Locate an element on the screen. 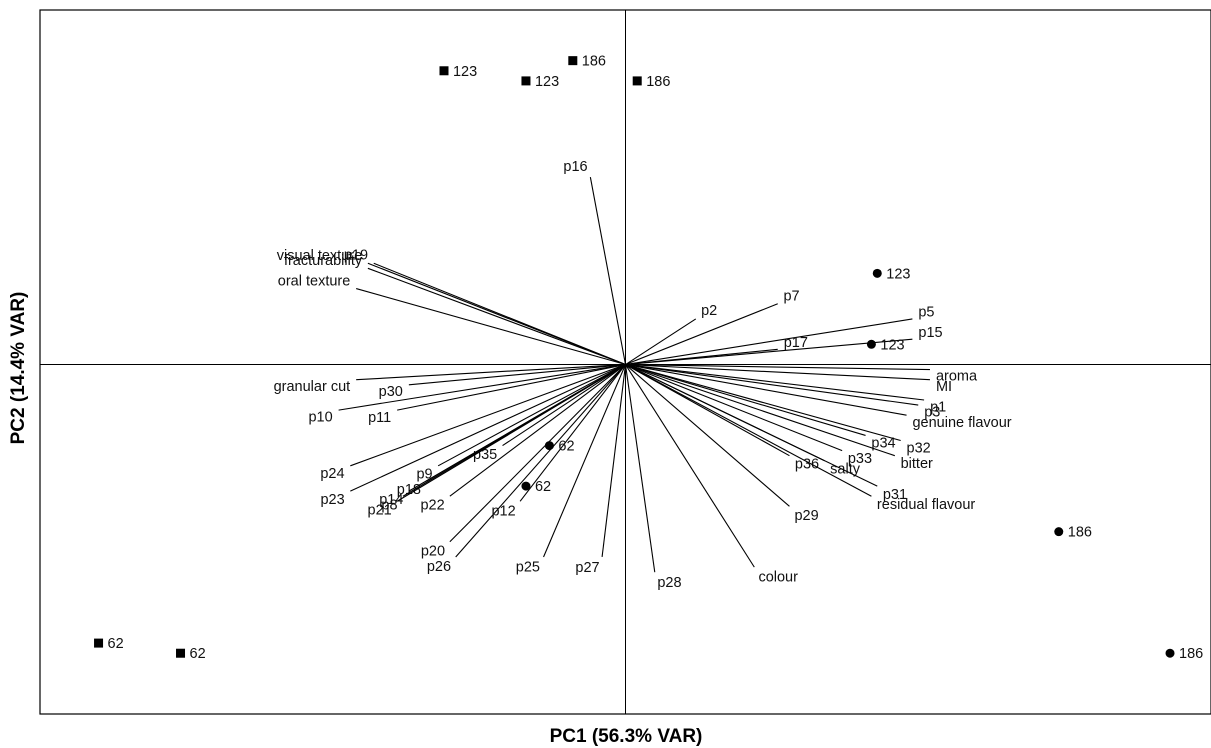 The height and width of the screenshot is (748, 1211). loading-label: visual texture is located at coordinates (319, 256).